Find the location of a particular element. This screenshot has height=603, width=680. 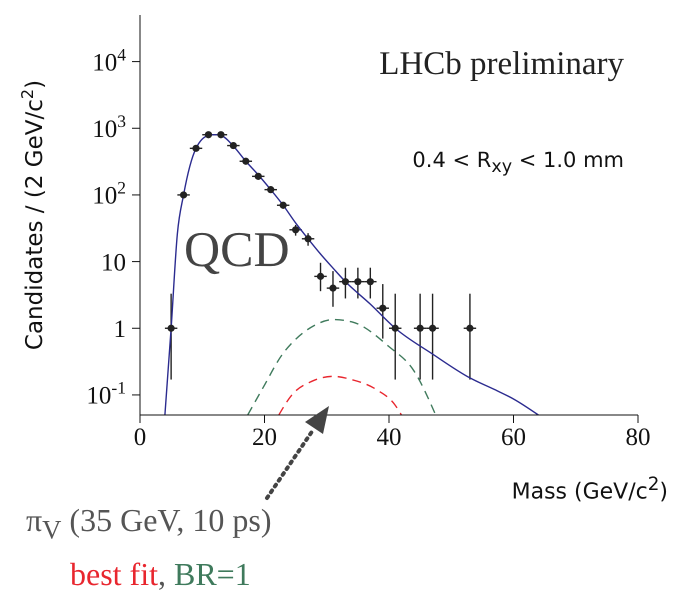

text: best fit is located at coordinates (114, 574).